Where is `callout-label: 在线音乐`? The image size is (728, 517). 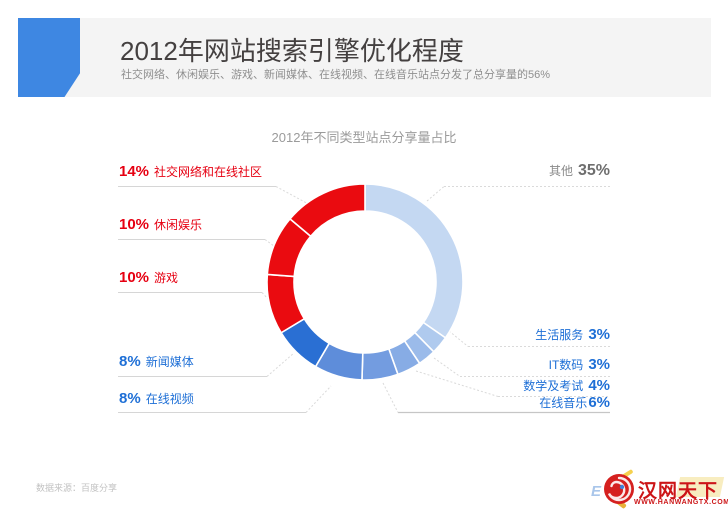 callout-label: 在线音乐 is located at coordinates (563, 403).